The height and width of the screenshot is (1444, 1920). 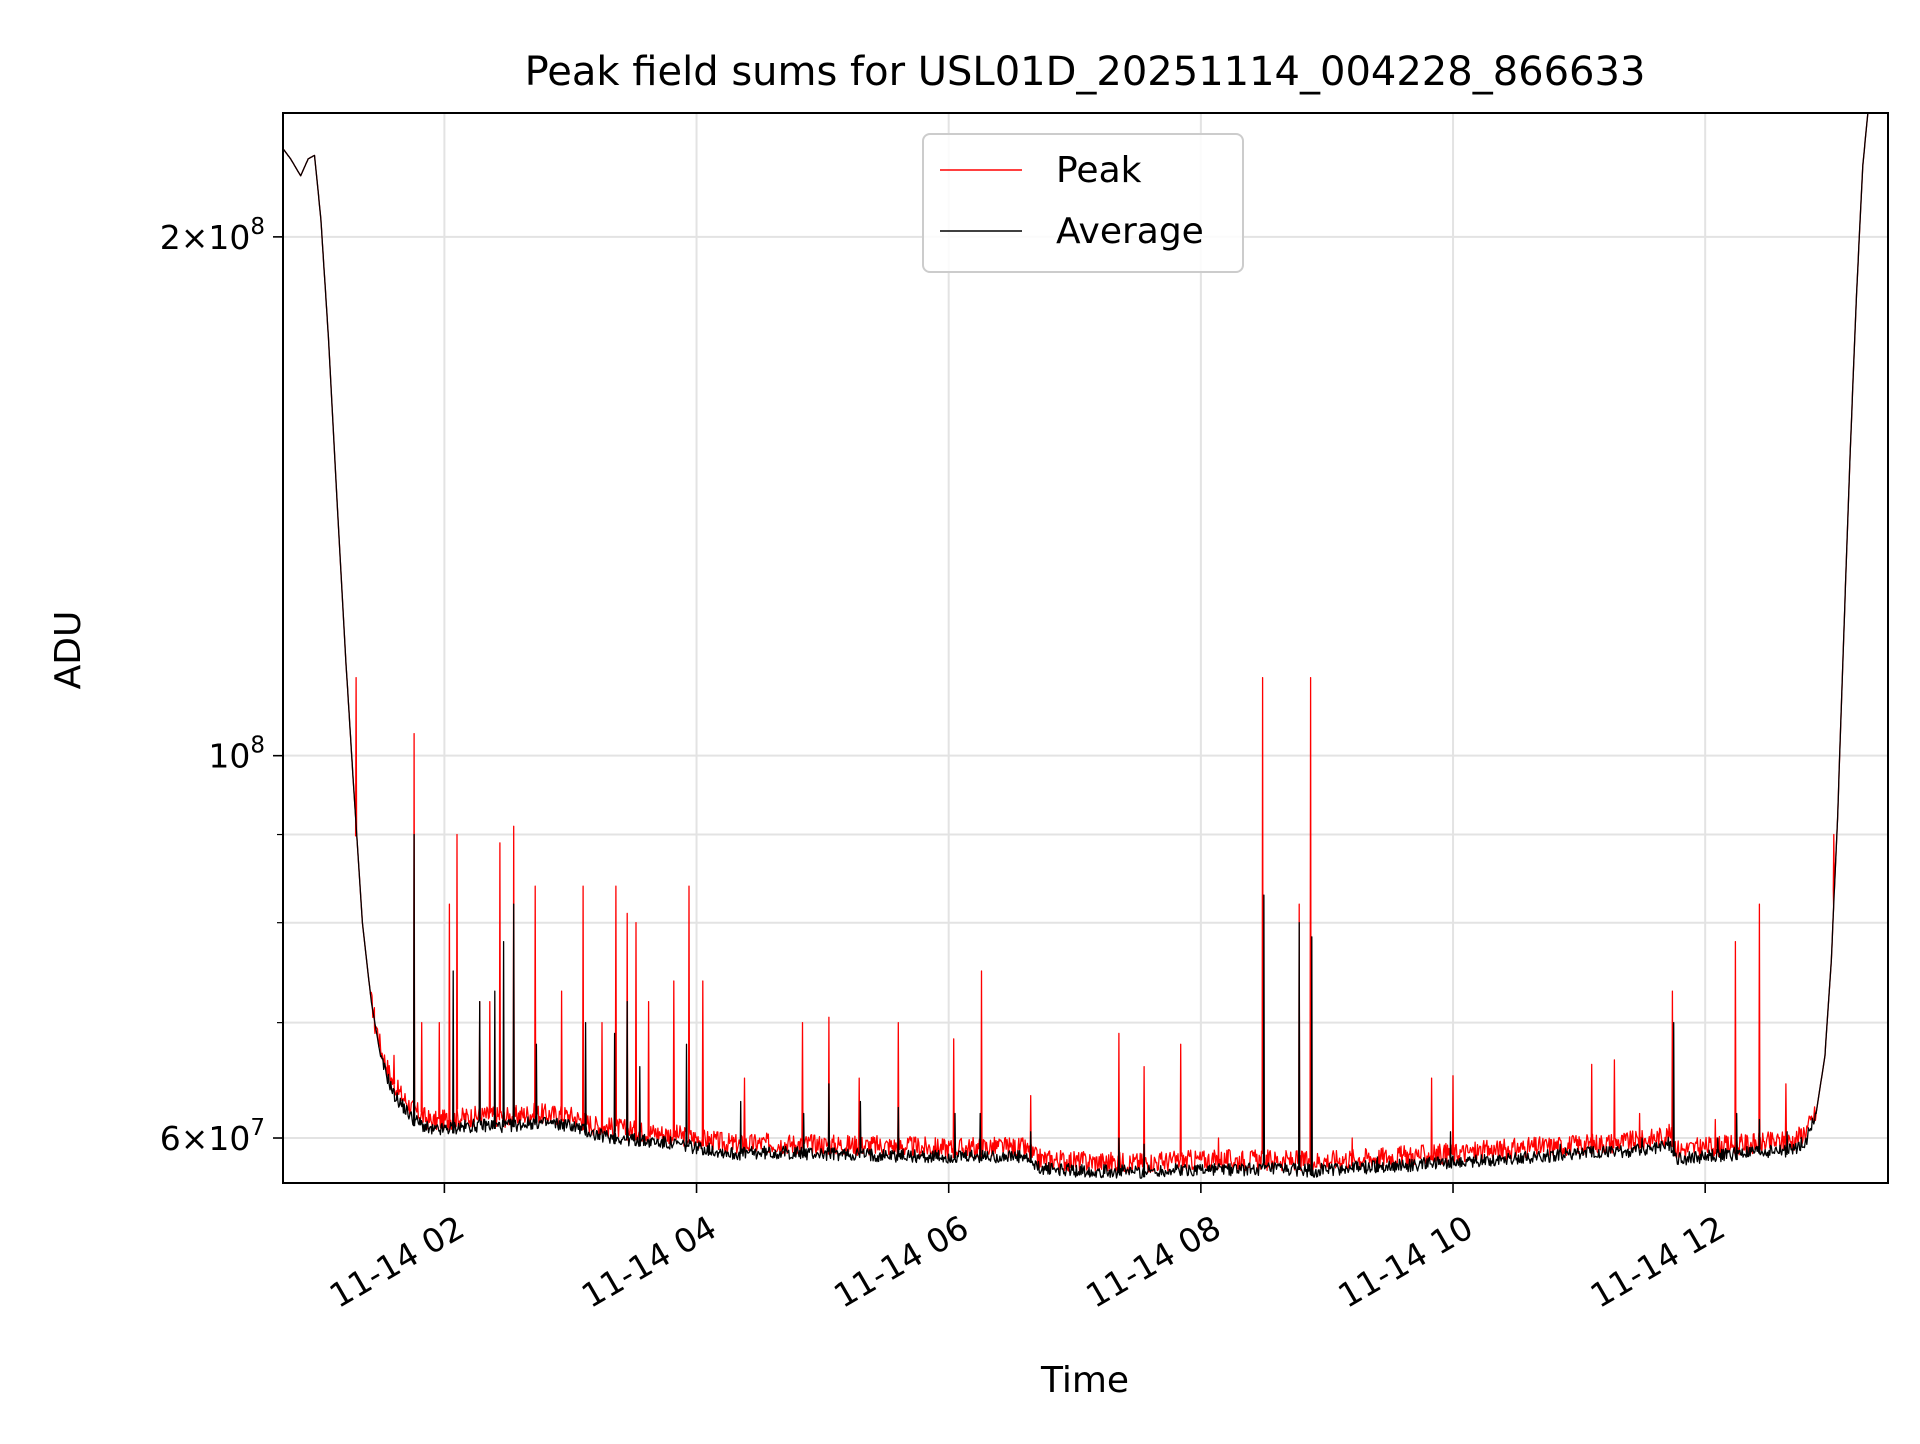 What do you see at coordinates (212, 235) in the screenshot?
I see `y-tick-label: 2×108` at bounding box center [212, 235].